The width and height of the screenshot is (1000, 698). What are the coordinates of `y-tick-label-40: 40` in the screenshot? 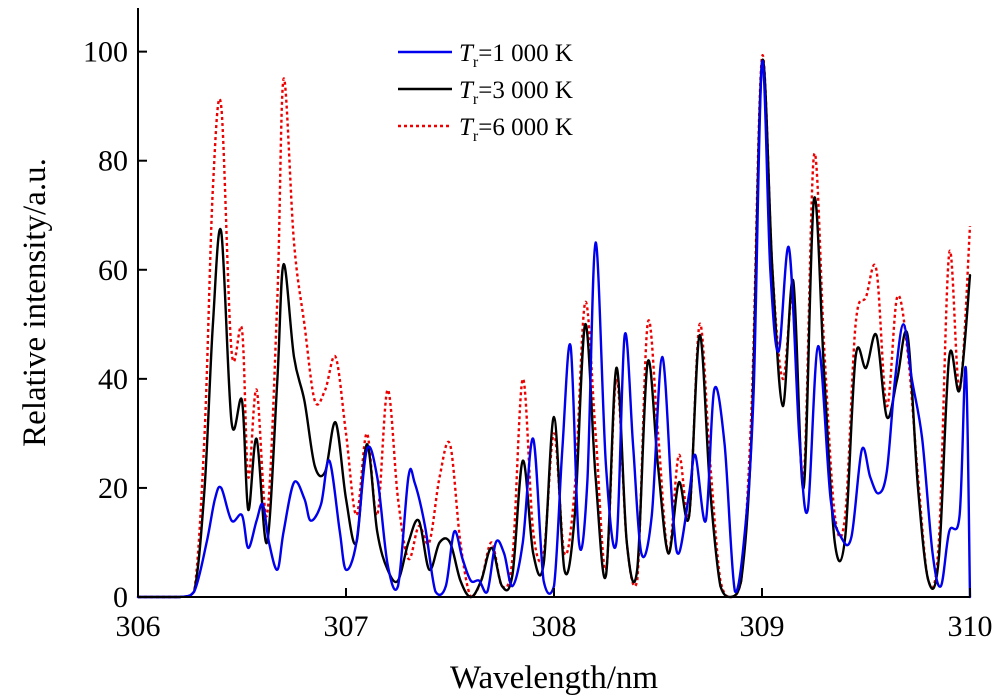 It's located at (113, 379).